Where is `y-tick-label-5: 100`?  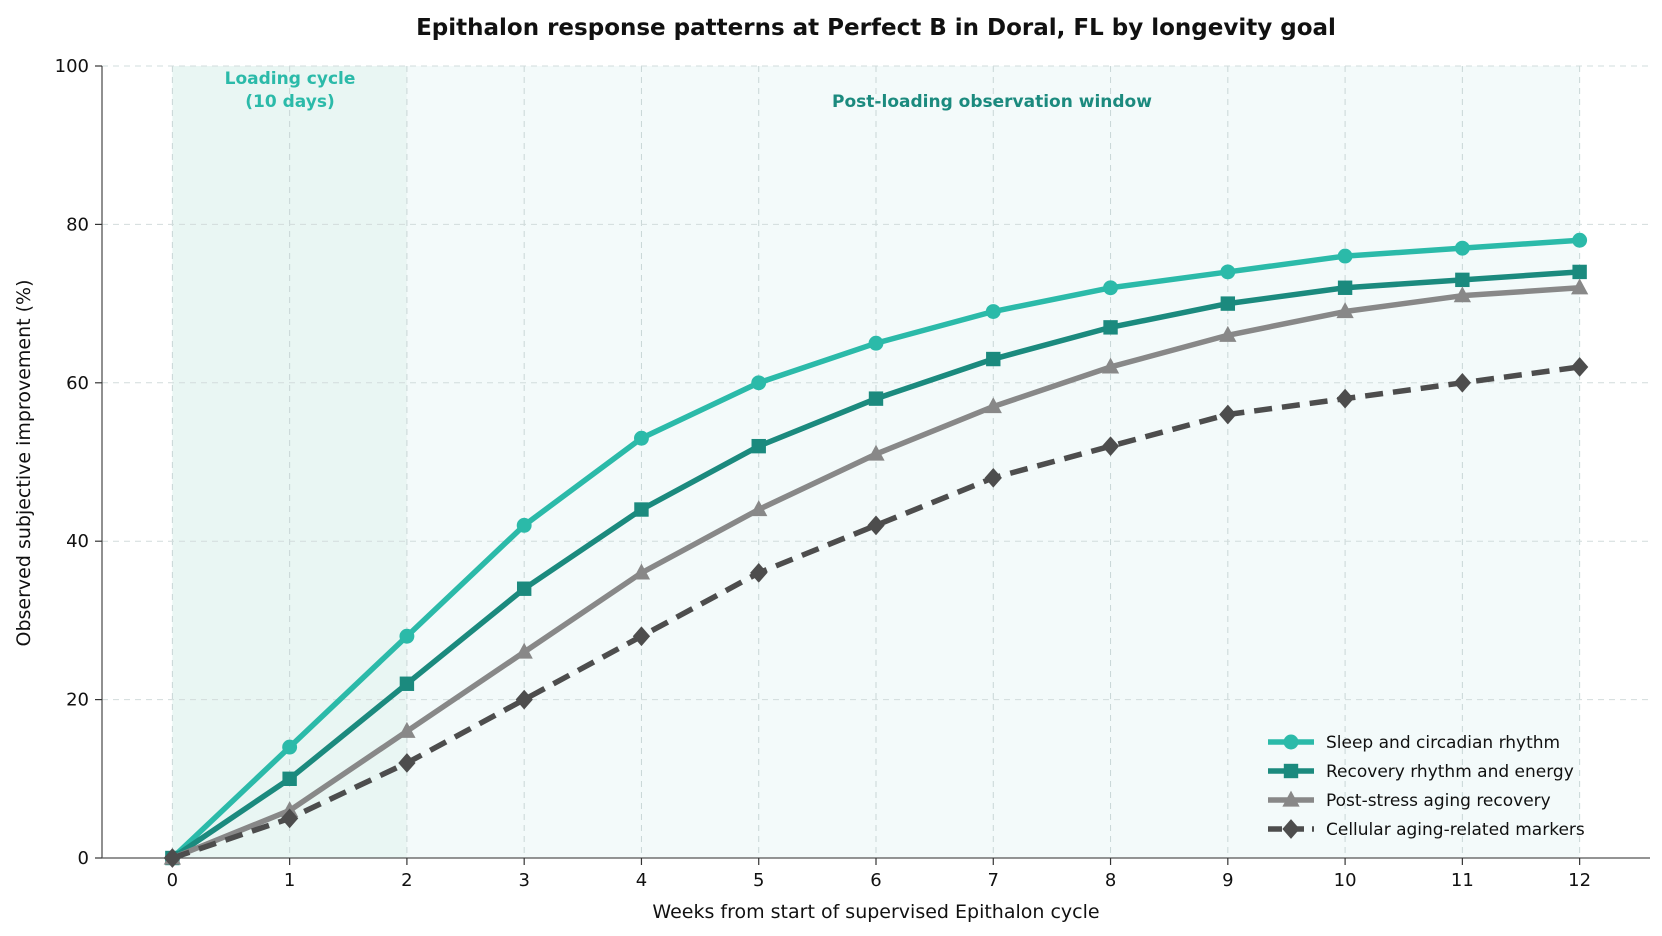 y-tick-label-5: 100 is located at coordinates (72, 66).